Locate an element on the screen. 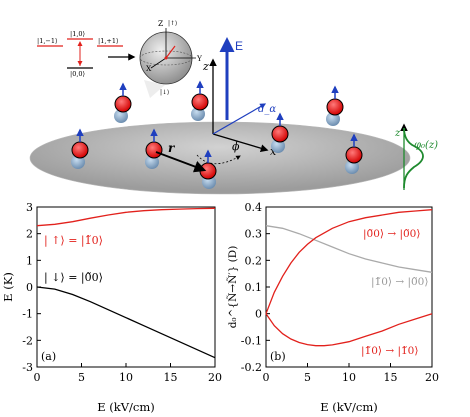  coordinate-axes: z x ϕ d_α is located at coordinates (236, 111).